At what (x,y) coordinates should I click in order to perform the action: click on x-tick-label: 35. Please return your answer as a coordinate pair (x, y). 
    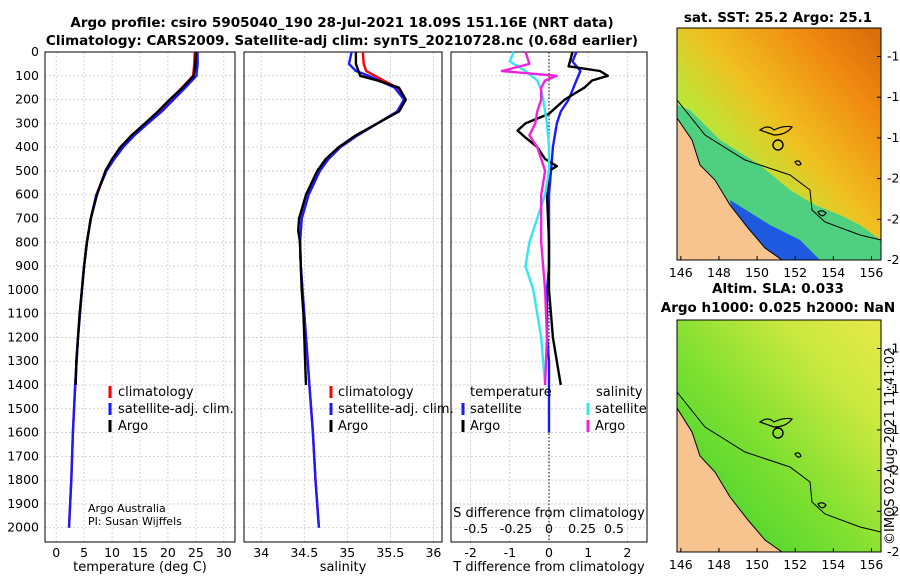
    Looking at the image, I should click on (347, 552).